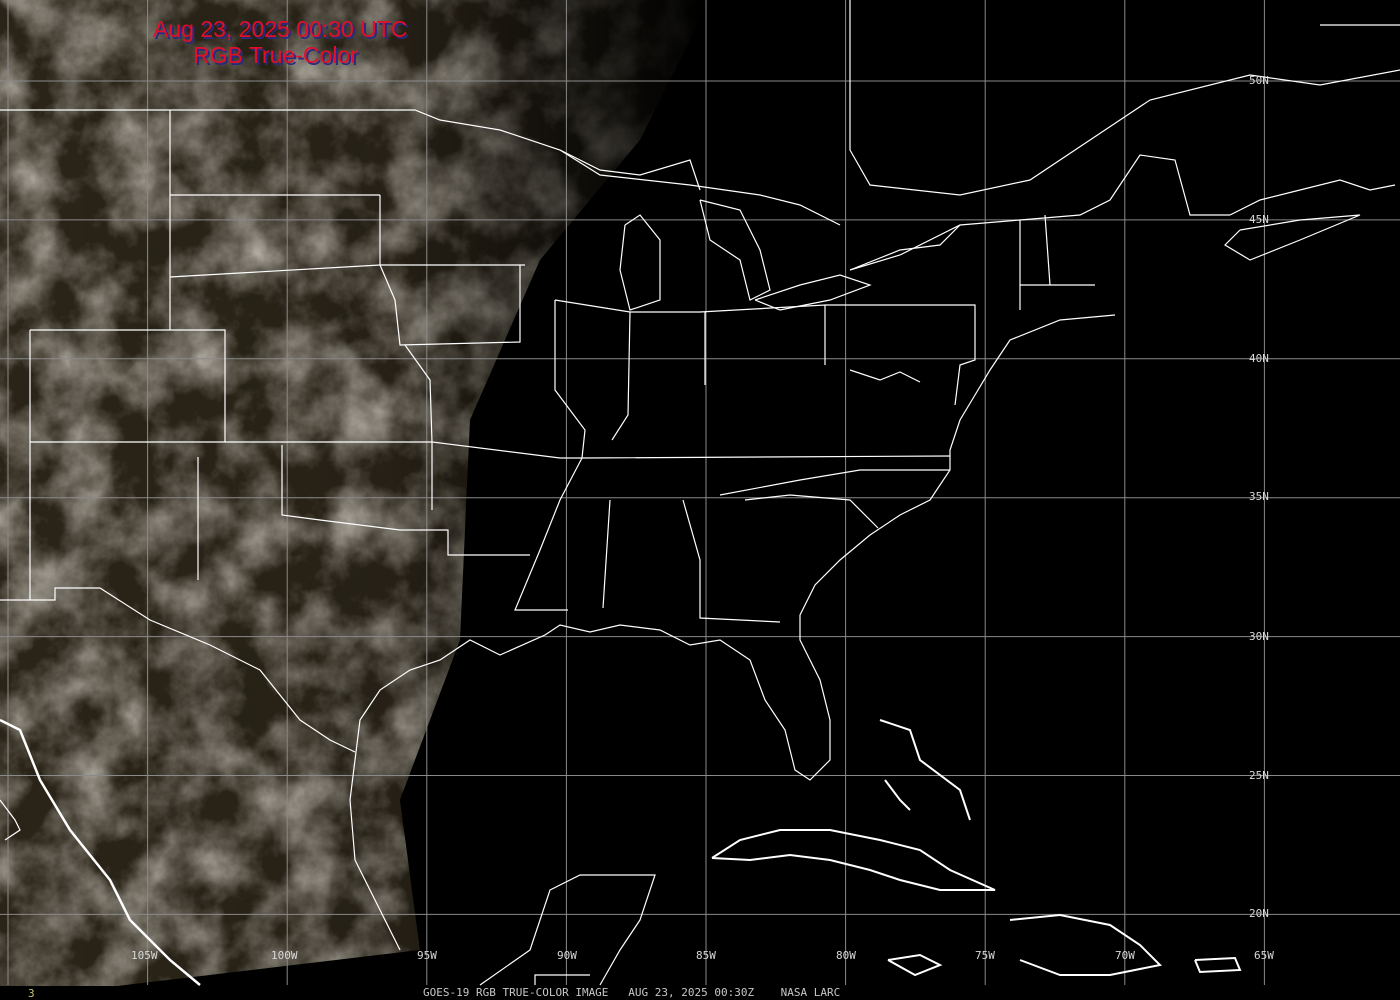  I want to click on lat-label: 35N, so click(1259, 496).